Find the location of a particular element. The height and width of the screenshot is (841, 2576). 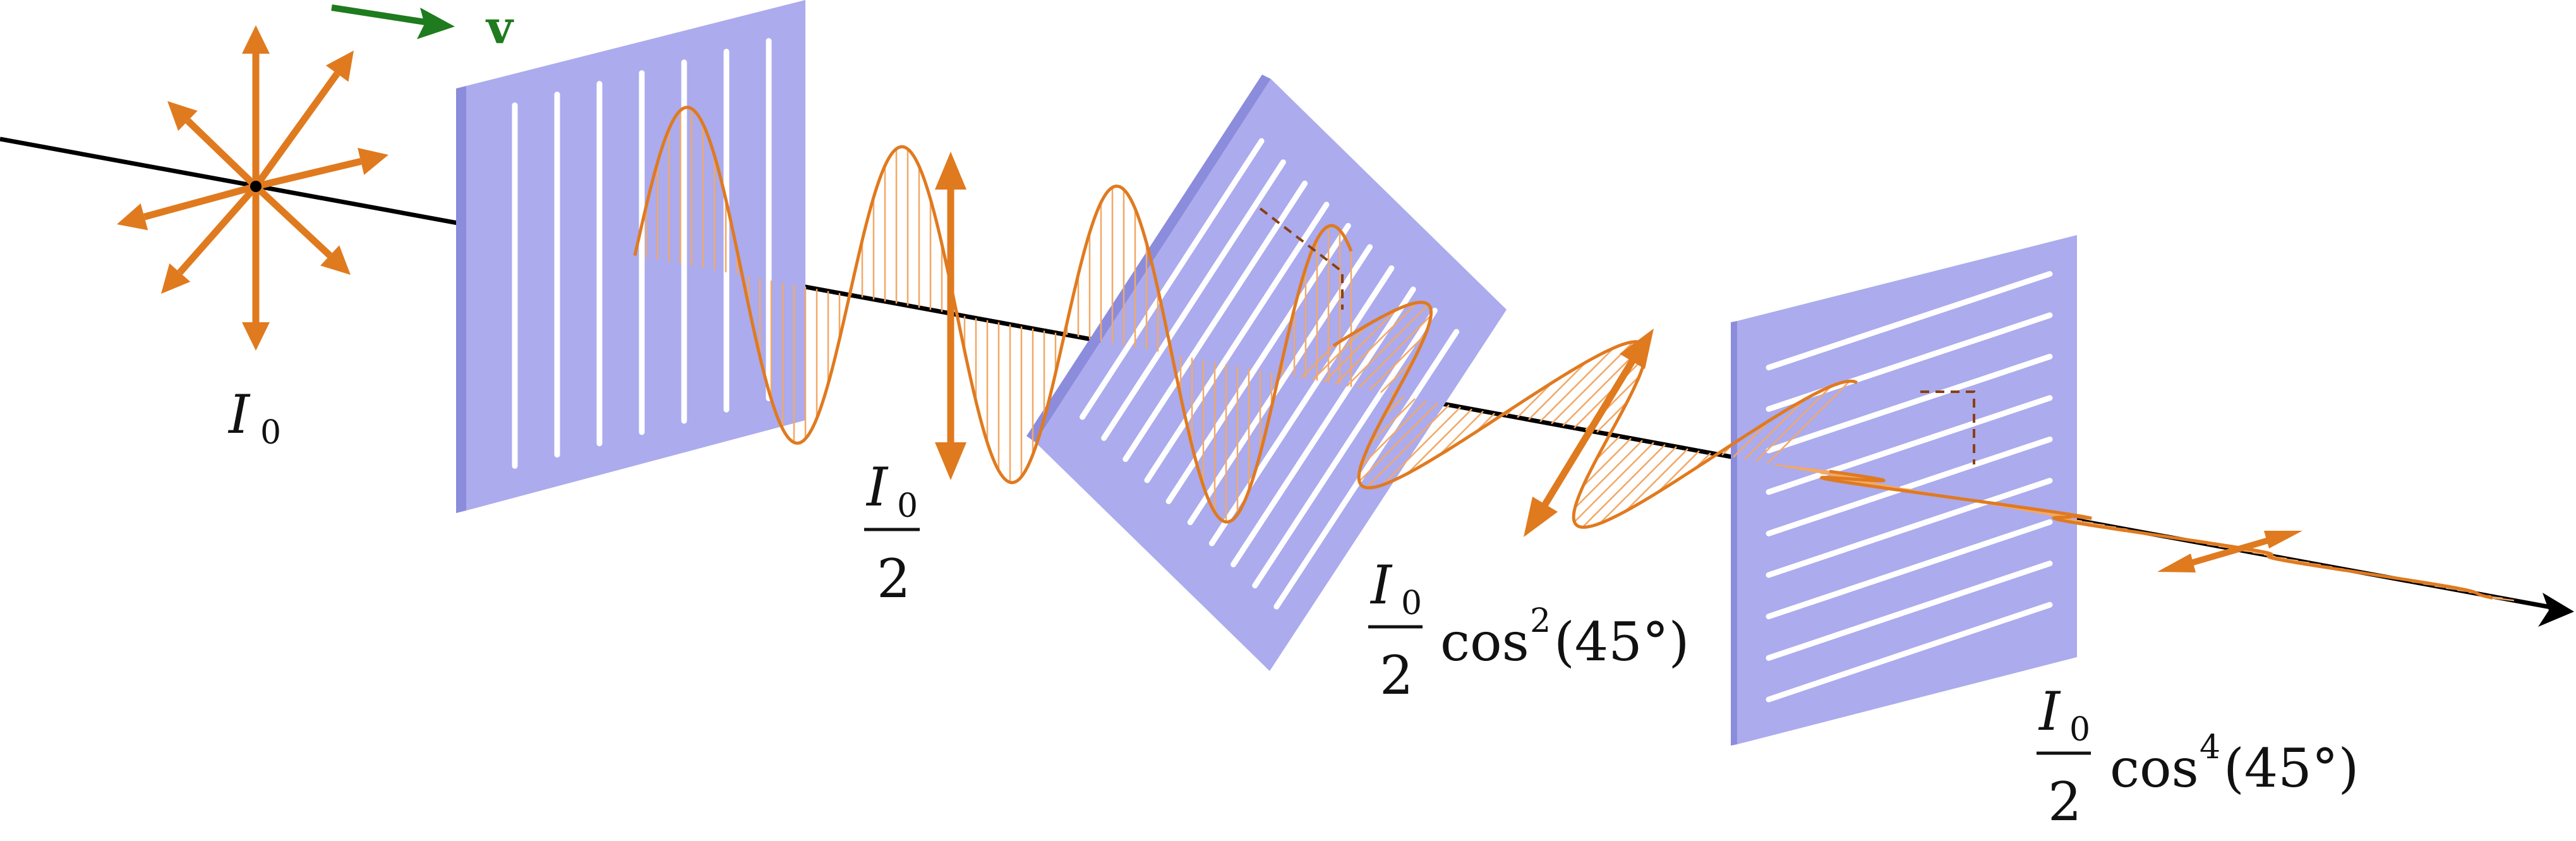

wave-vertical is located at coordinates (993, 315).